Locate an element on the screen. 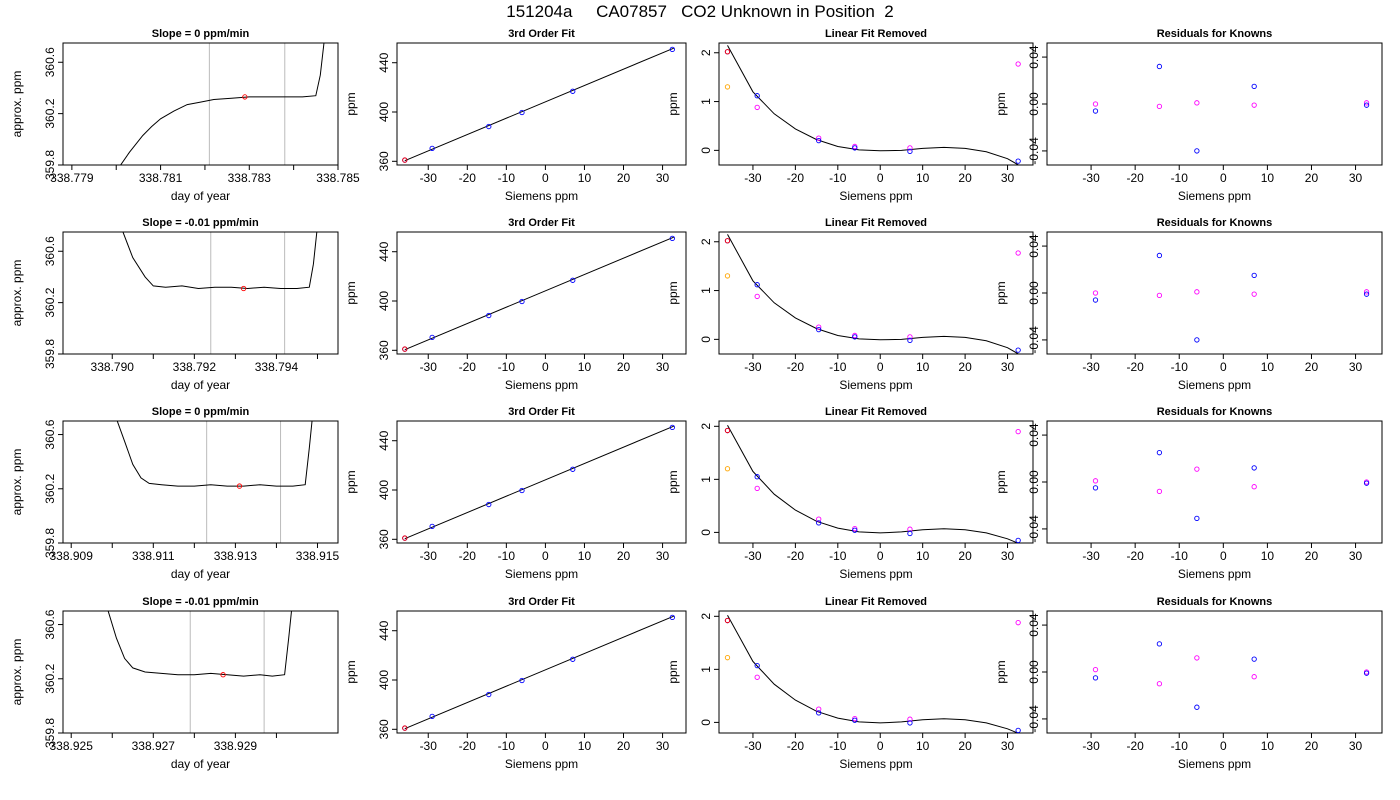 Image resolution: width=1400 pixels, height=800 pixels. row1-linear_removed-x-tick-label: 20 is located at coordinates (965, 178).